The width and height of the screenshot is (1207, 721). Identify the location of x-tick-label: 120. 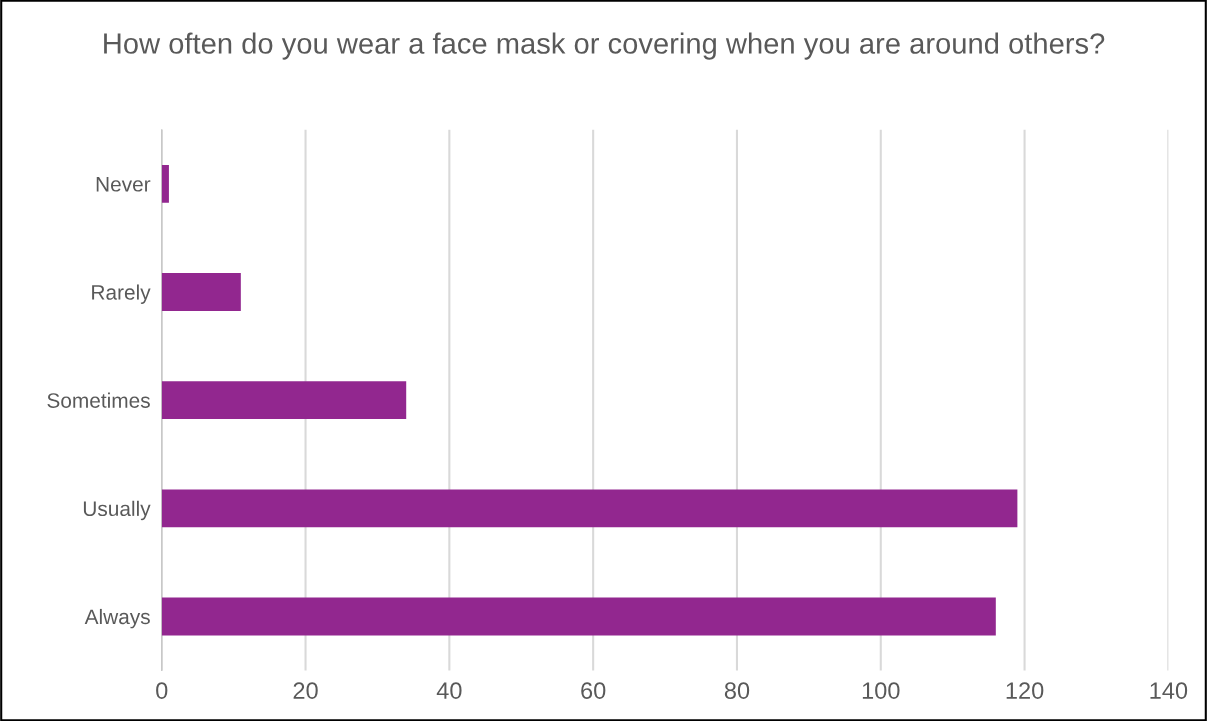
(1025, 690).